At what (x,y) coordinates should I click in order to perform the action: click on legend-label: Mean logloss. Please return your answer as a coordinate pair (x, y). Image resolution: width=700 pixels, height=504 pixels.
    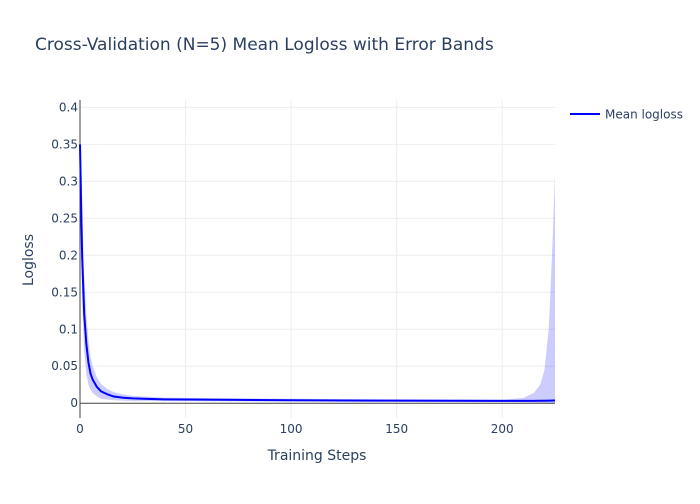
    Looking at the image, I should click on (644, 115).